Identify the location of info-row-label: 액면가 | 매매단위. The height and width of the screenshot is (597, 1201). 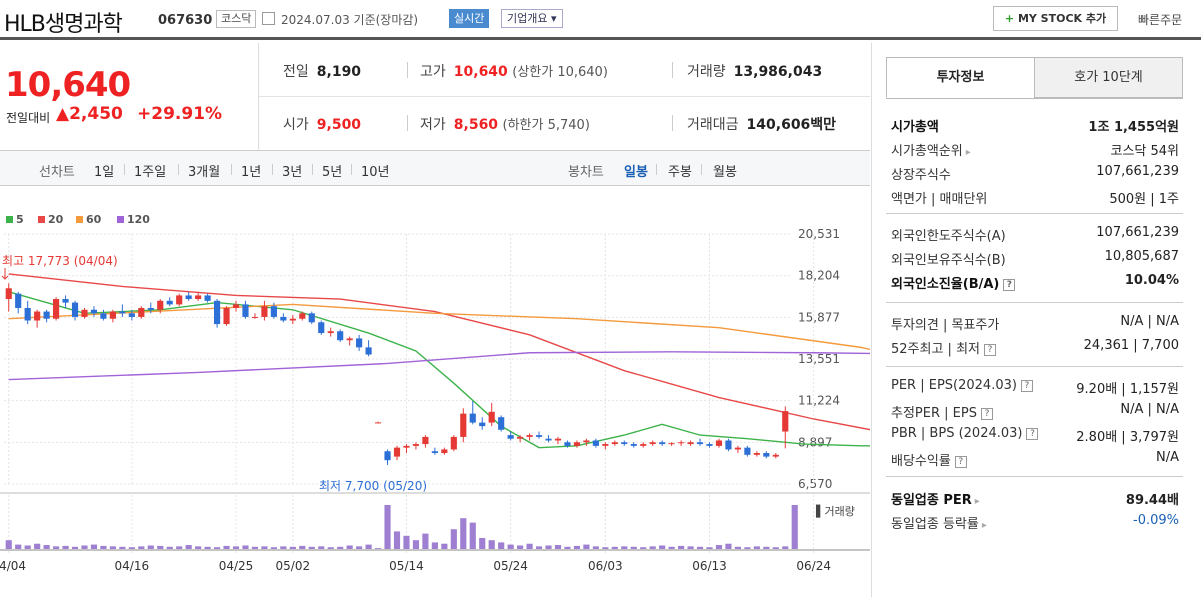
(939, 199).